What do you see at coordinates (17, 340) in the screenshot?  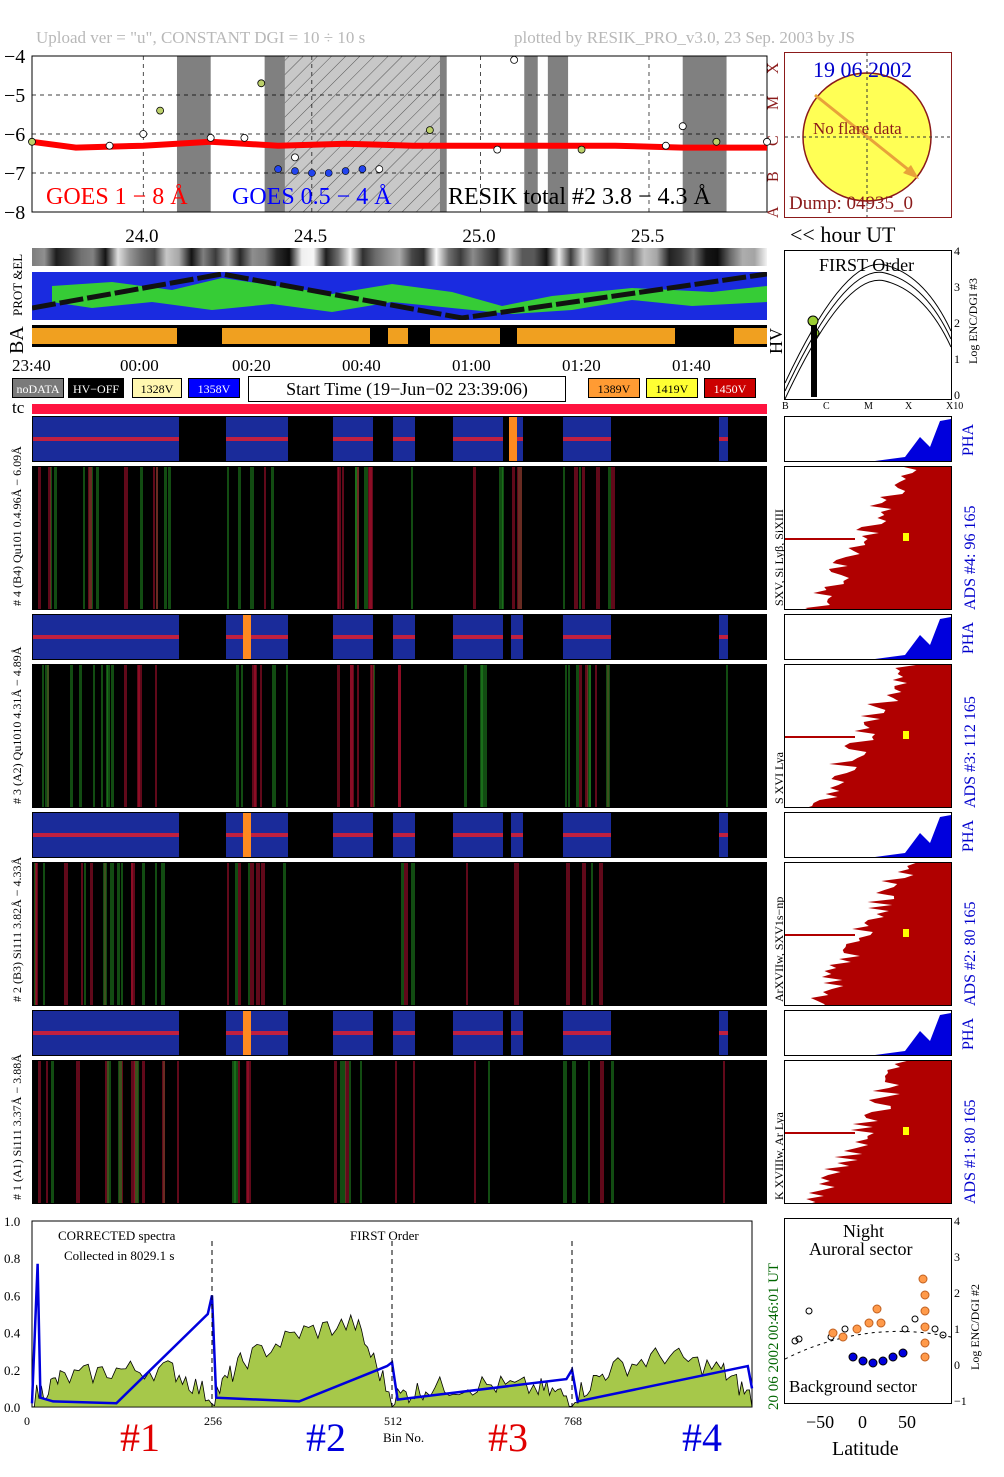 I see `ba-label: BA` at bounding box center [17, 340].